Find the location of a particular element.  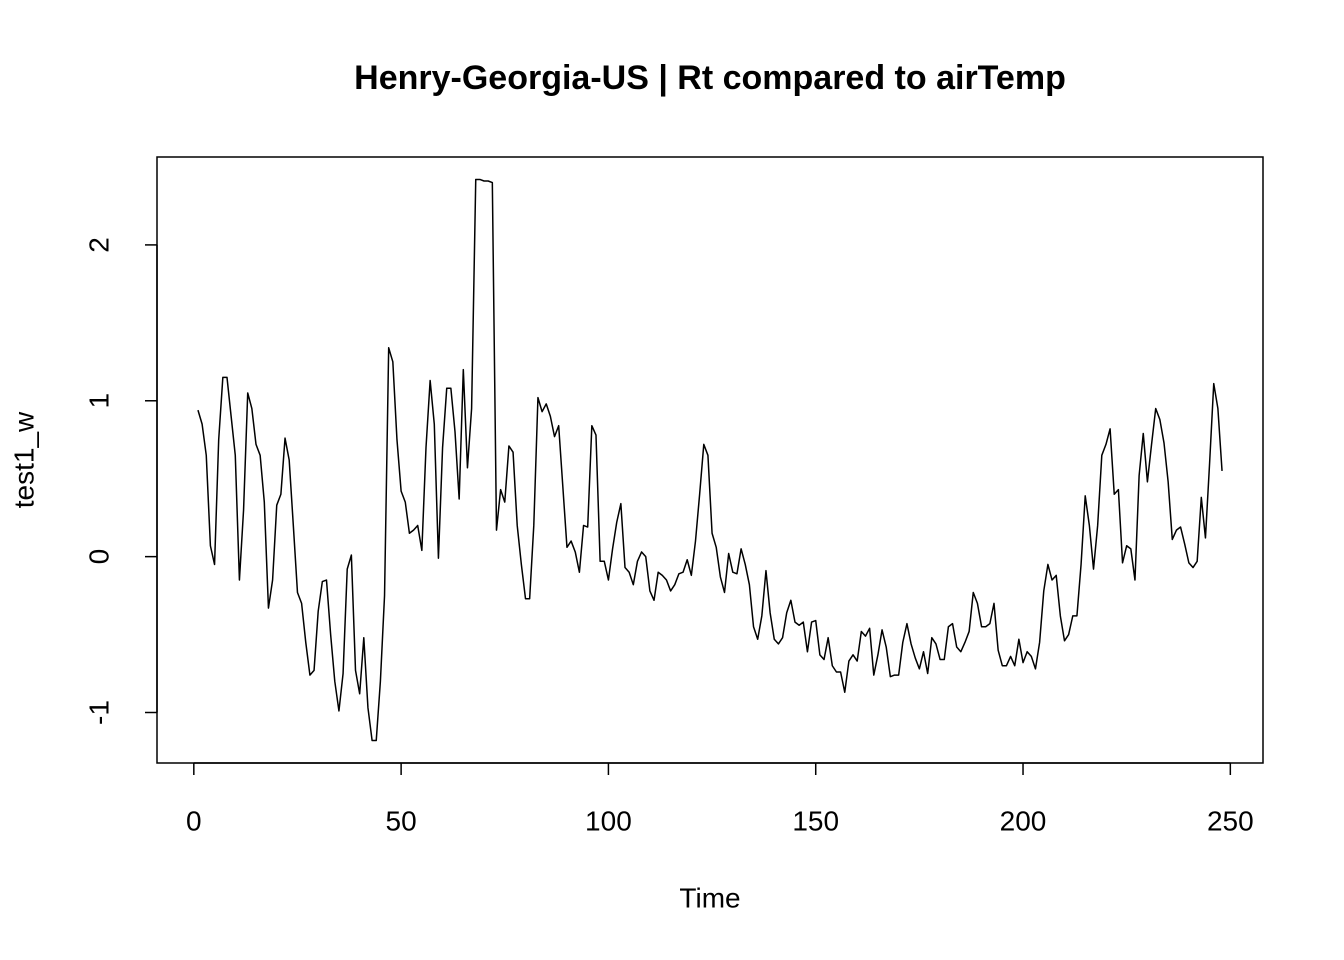

x-tick-label: 50 is located at coordinates (401, 820).